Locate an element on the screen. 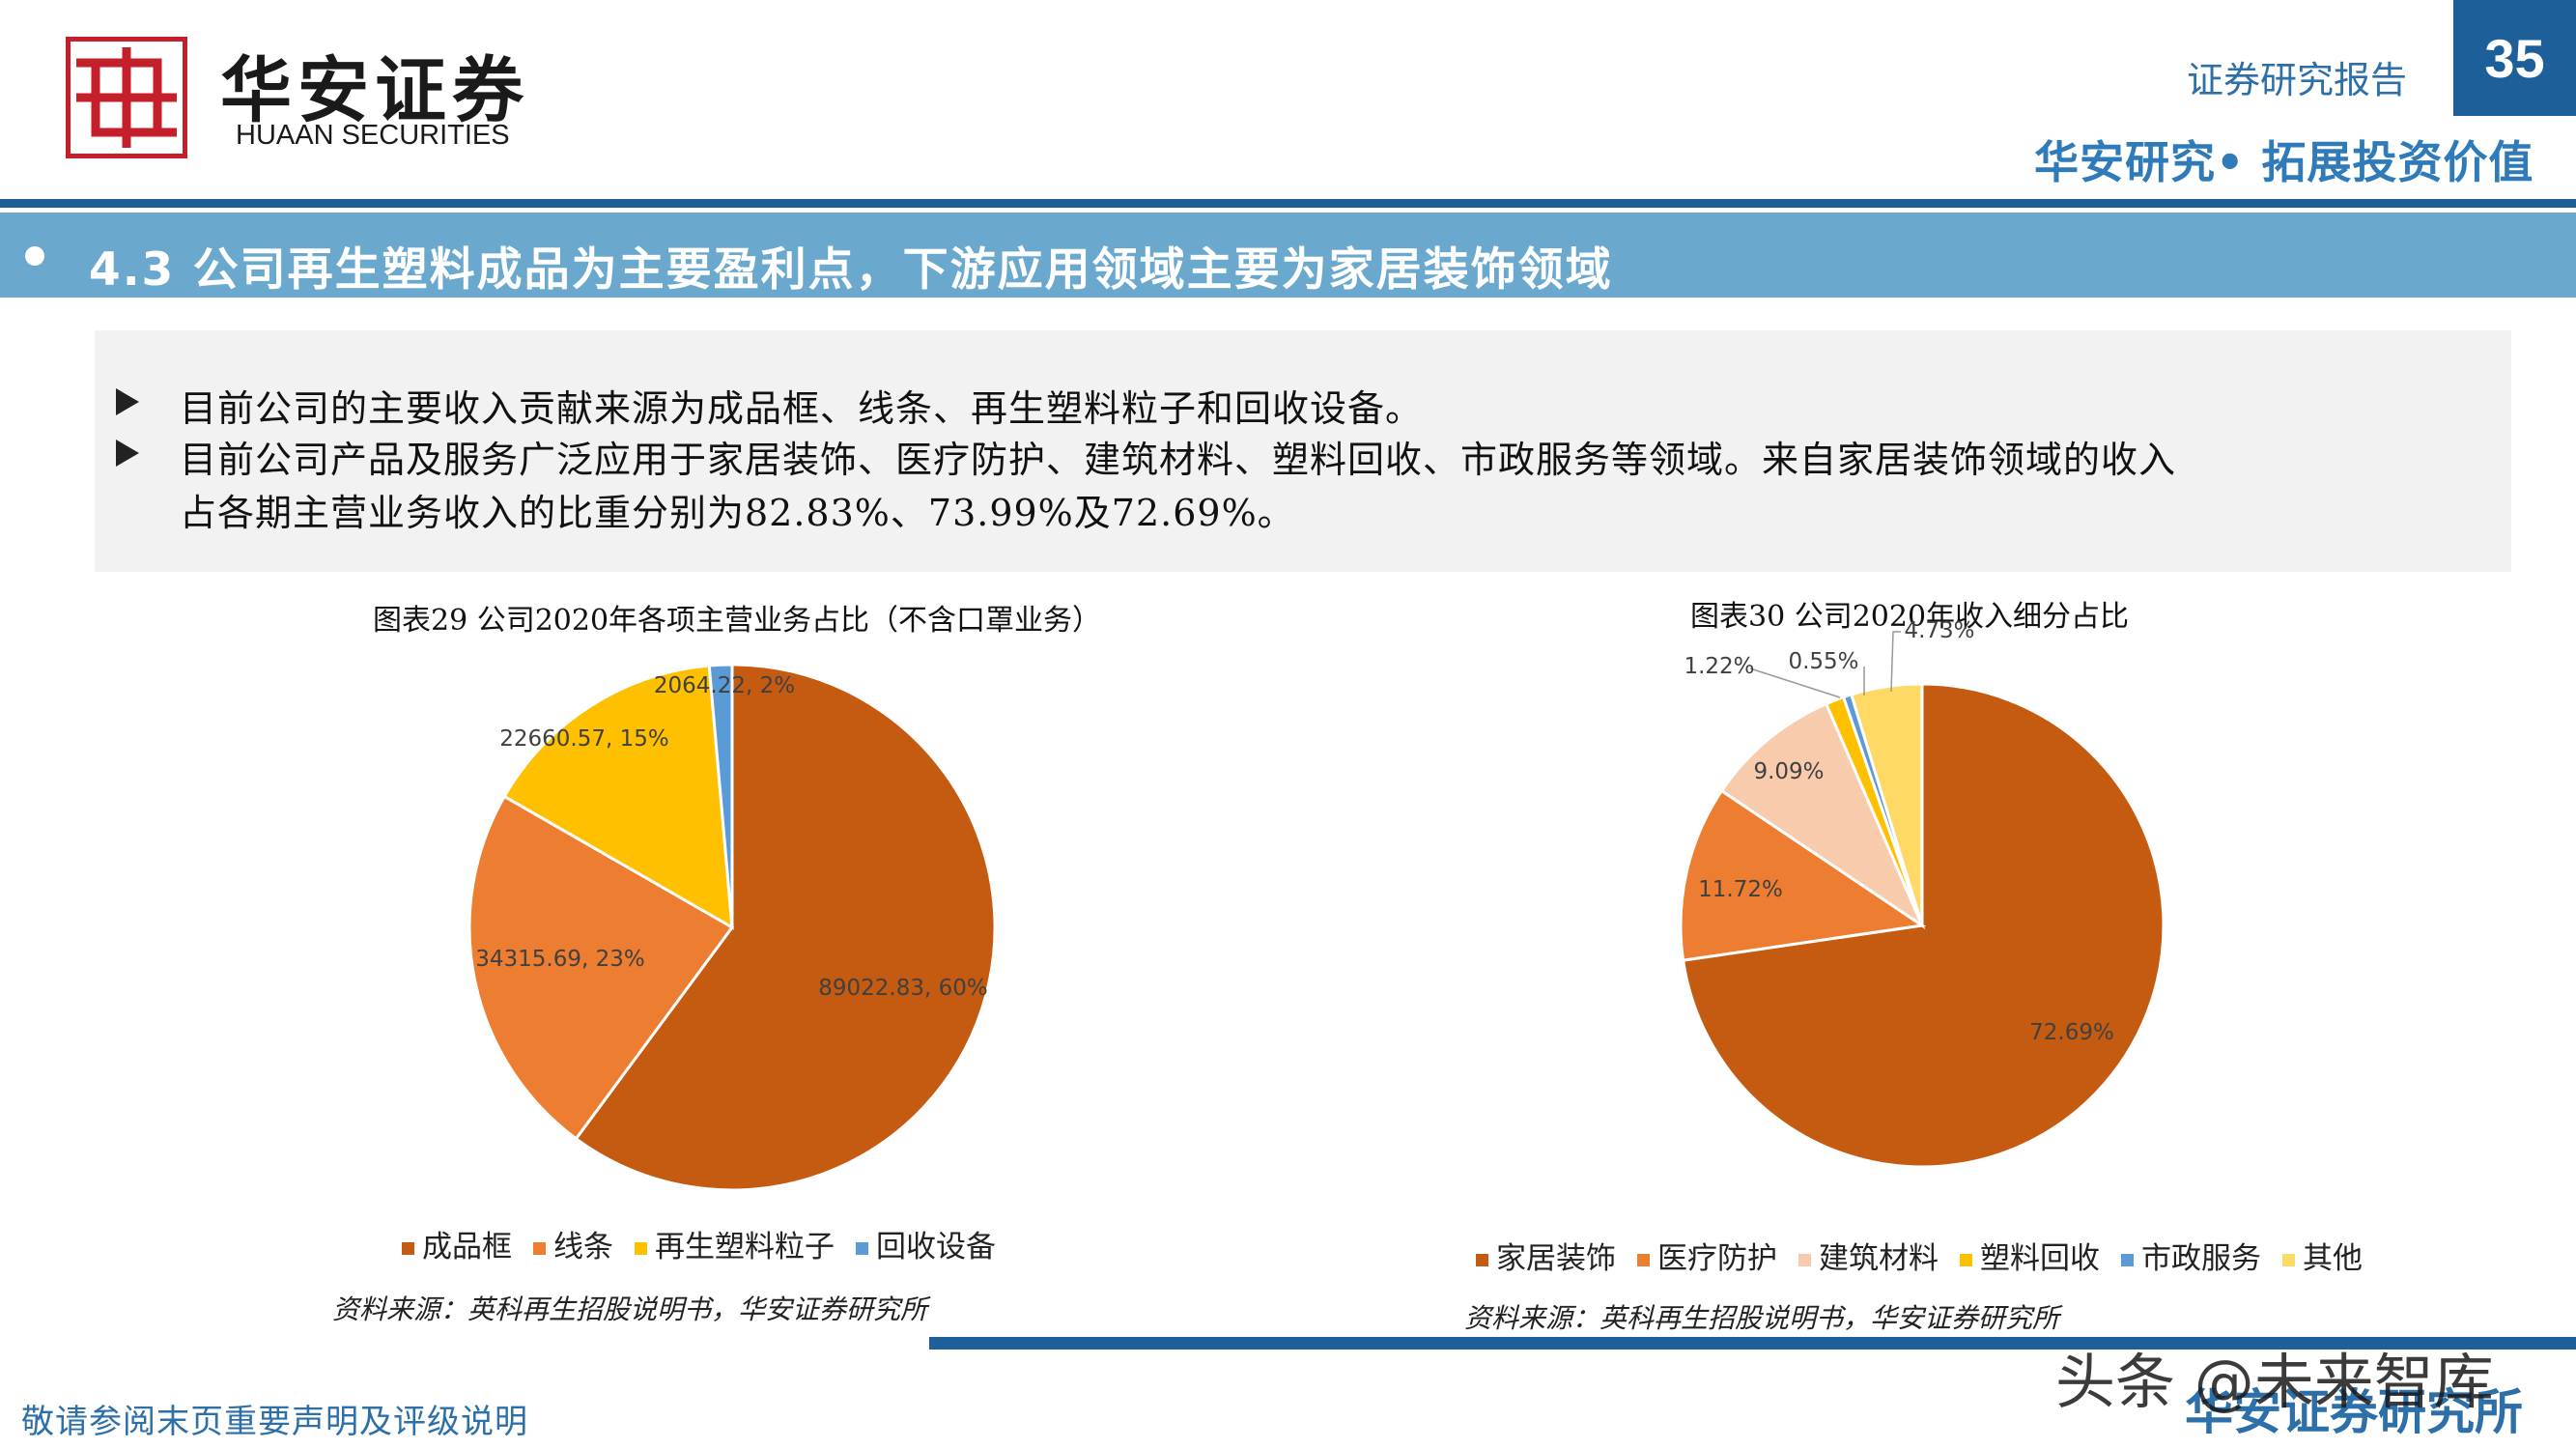 The width and height of the screenshot is (2576, 1449). summary-bullet-text: 占各期主营业务收入的比重分别为82.83%、73.99%及72.69%。 is located at coordinates (737, 513).